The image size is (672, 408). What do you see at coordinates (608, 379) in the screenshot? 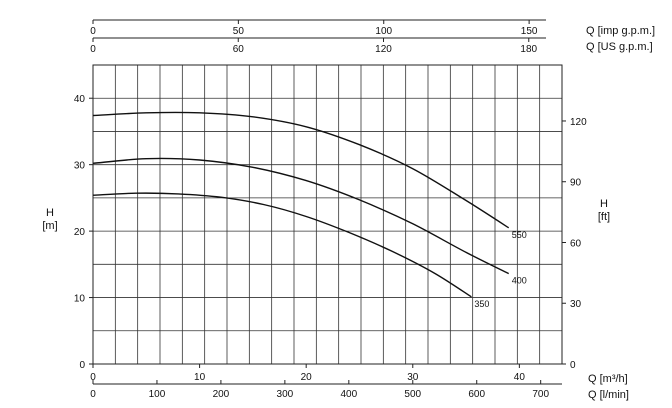
I see `bottom-primary-axis-label: Q [m³/h]` at bounding box center [608, 379].